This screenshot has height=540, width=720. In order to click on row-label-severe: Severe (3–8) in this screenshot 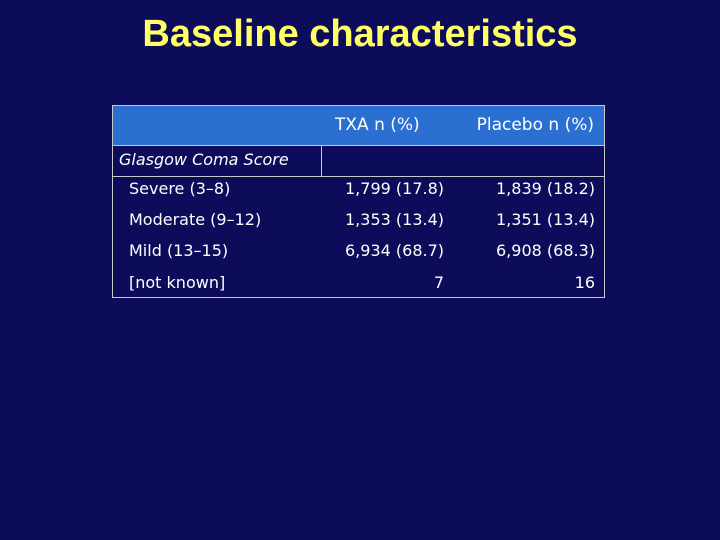, I will do `click(180, 188)`.